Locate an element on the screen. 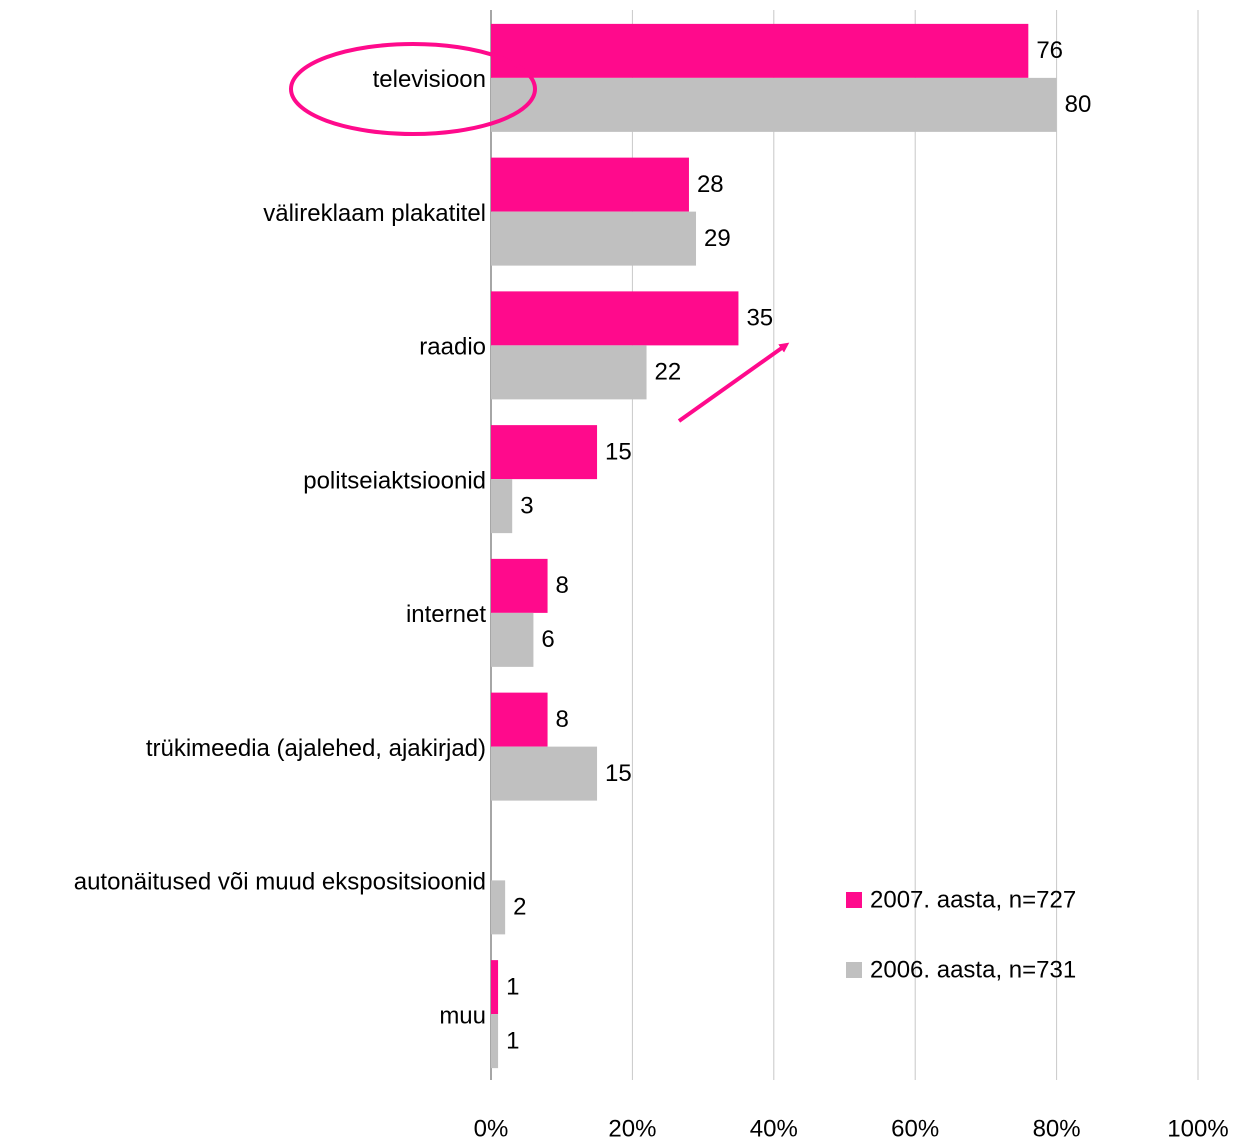  x-tick-label: 100% is located at coordinates (1197, 1128).